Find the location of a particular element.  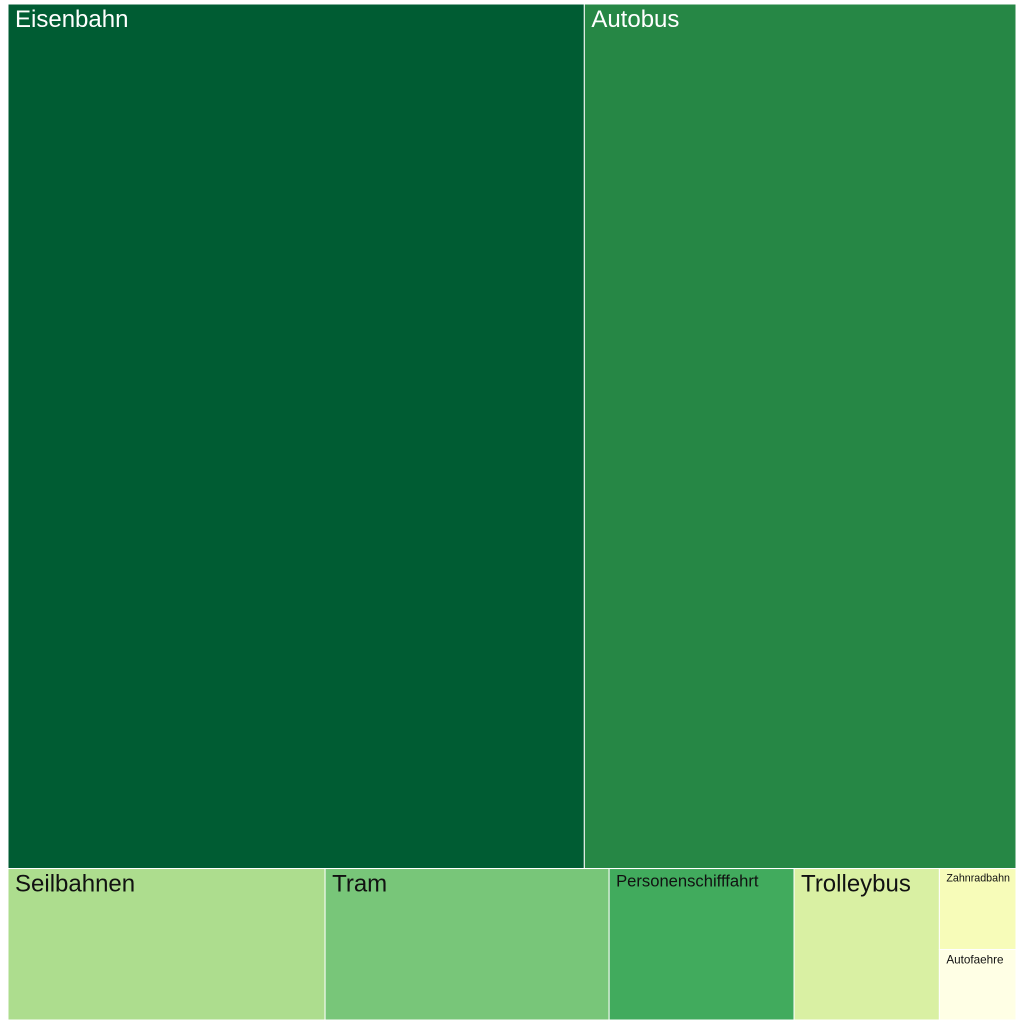

tile-label: Zahnradbahn is located at coordinates (978, 879).